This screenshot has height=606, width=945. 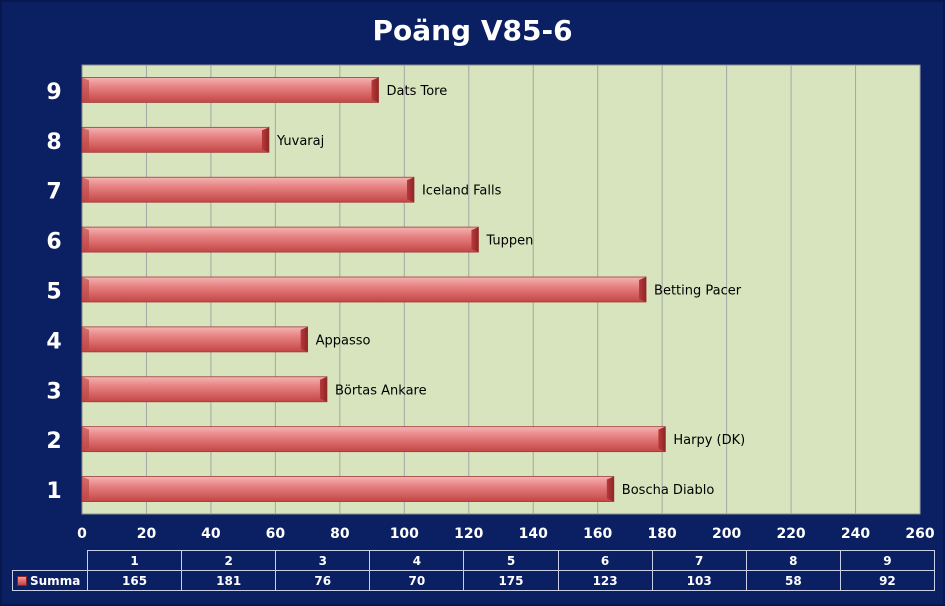 What do you see at coordinates (699, 580) in the screenshot?
I see `table-value-cell: 103` at bounding box center [699, 580].